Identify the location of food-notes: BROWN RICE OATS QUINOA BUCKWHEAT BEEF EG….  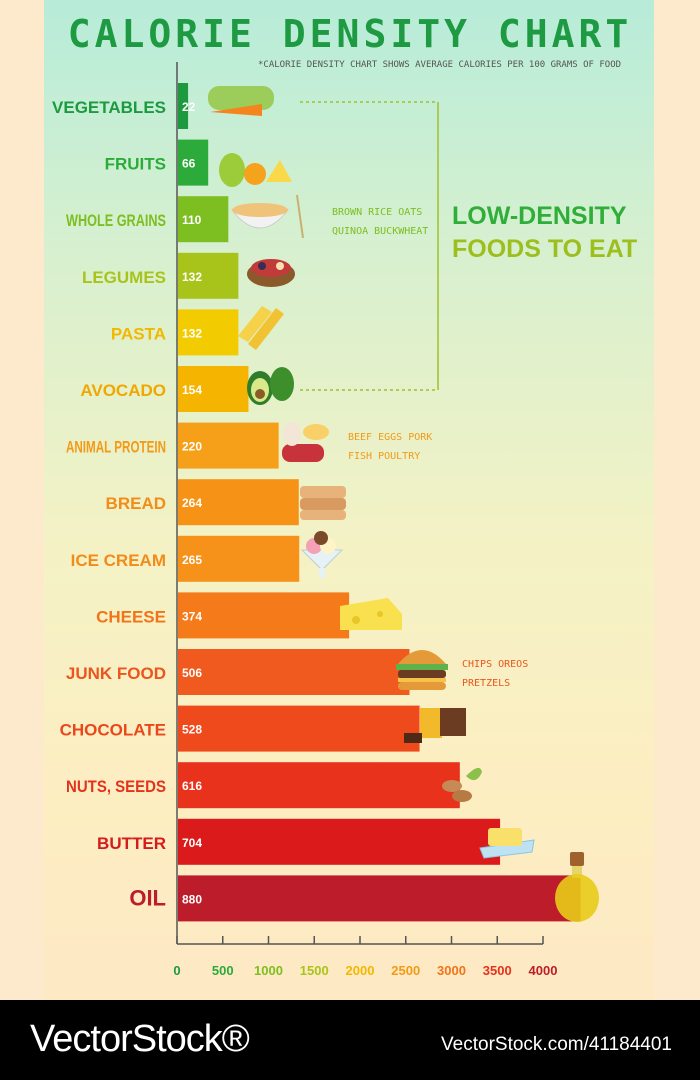
(430, 448).